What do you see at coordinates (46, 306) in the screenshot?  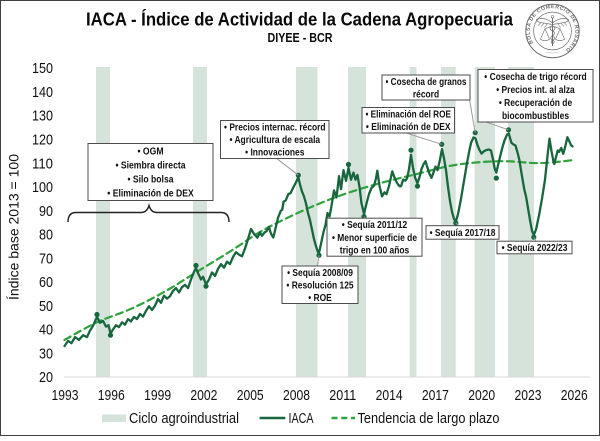 I see `svg-text: 50` at bounding box center [46, 306].